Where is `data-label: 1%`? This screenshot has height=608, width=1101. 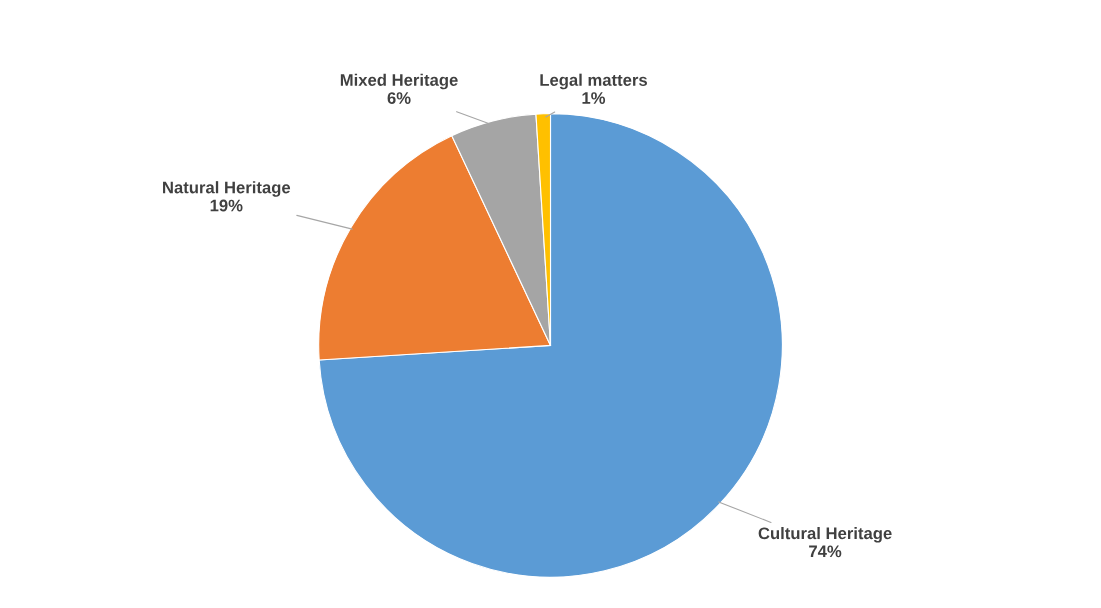 data-label: 1% is located at coordinates (594, 98).